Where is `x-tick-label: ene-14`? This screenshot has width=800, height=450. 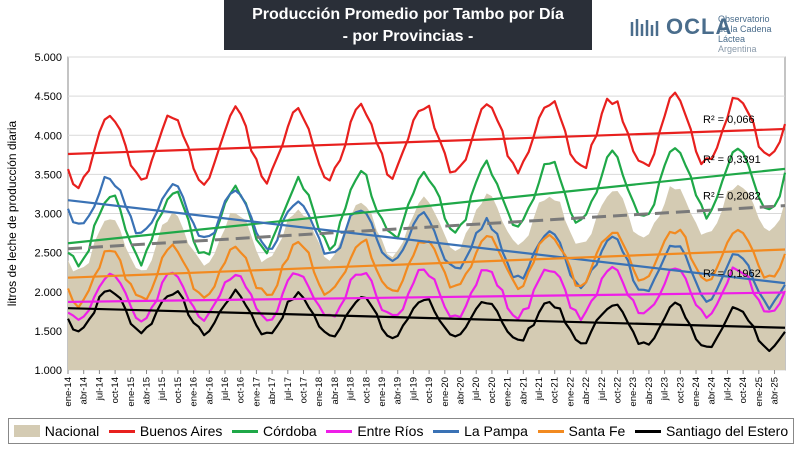
x-tick-label: ene-14 is located at coordinates (68, 392).